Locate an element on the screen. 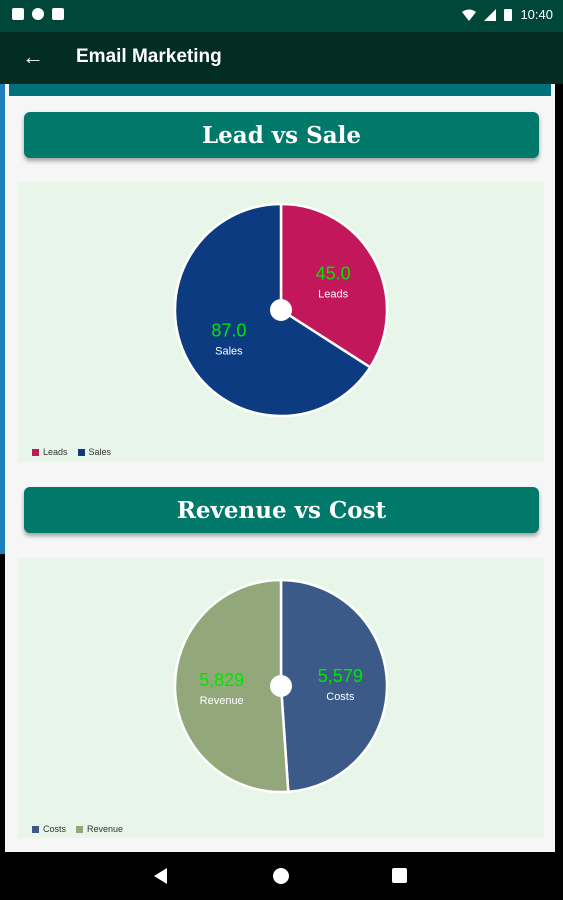  nav-home-icon is located at coordinates (281, 876).